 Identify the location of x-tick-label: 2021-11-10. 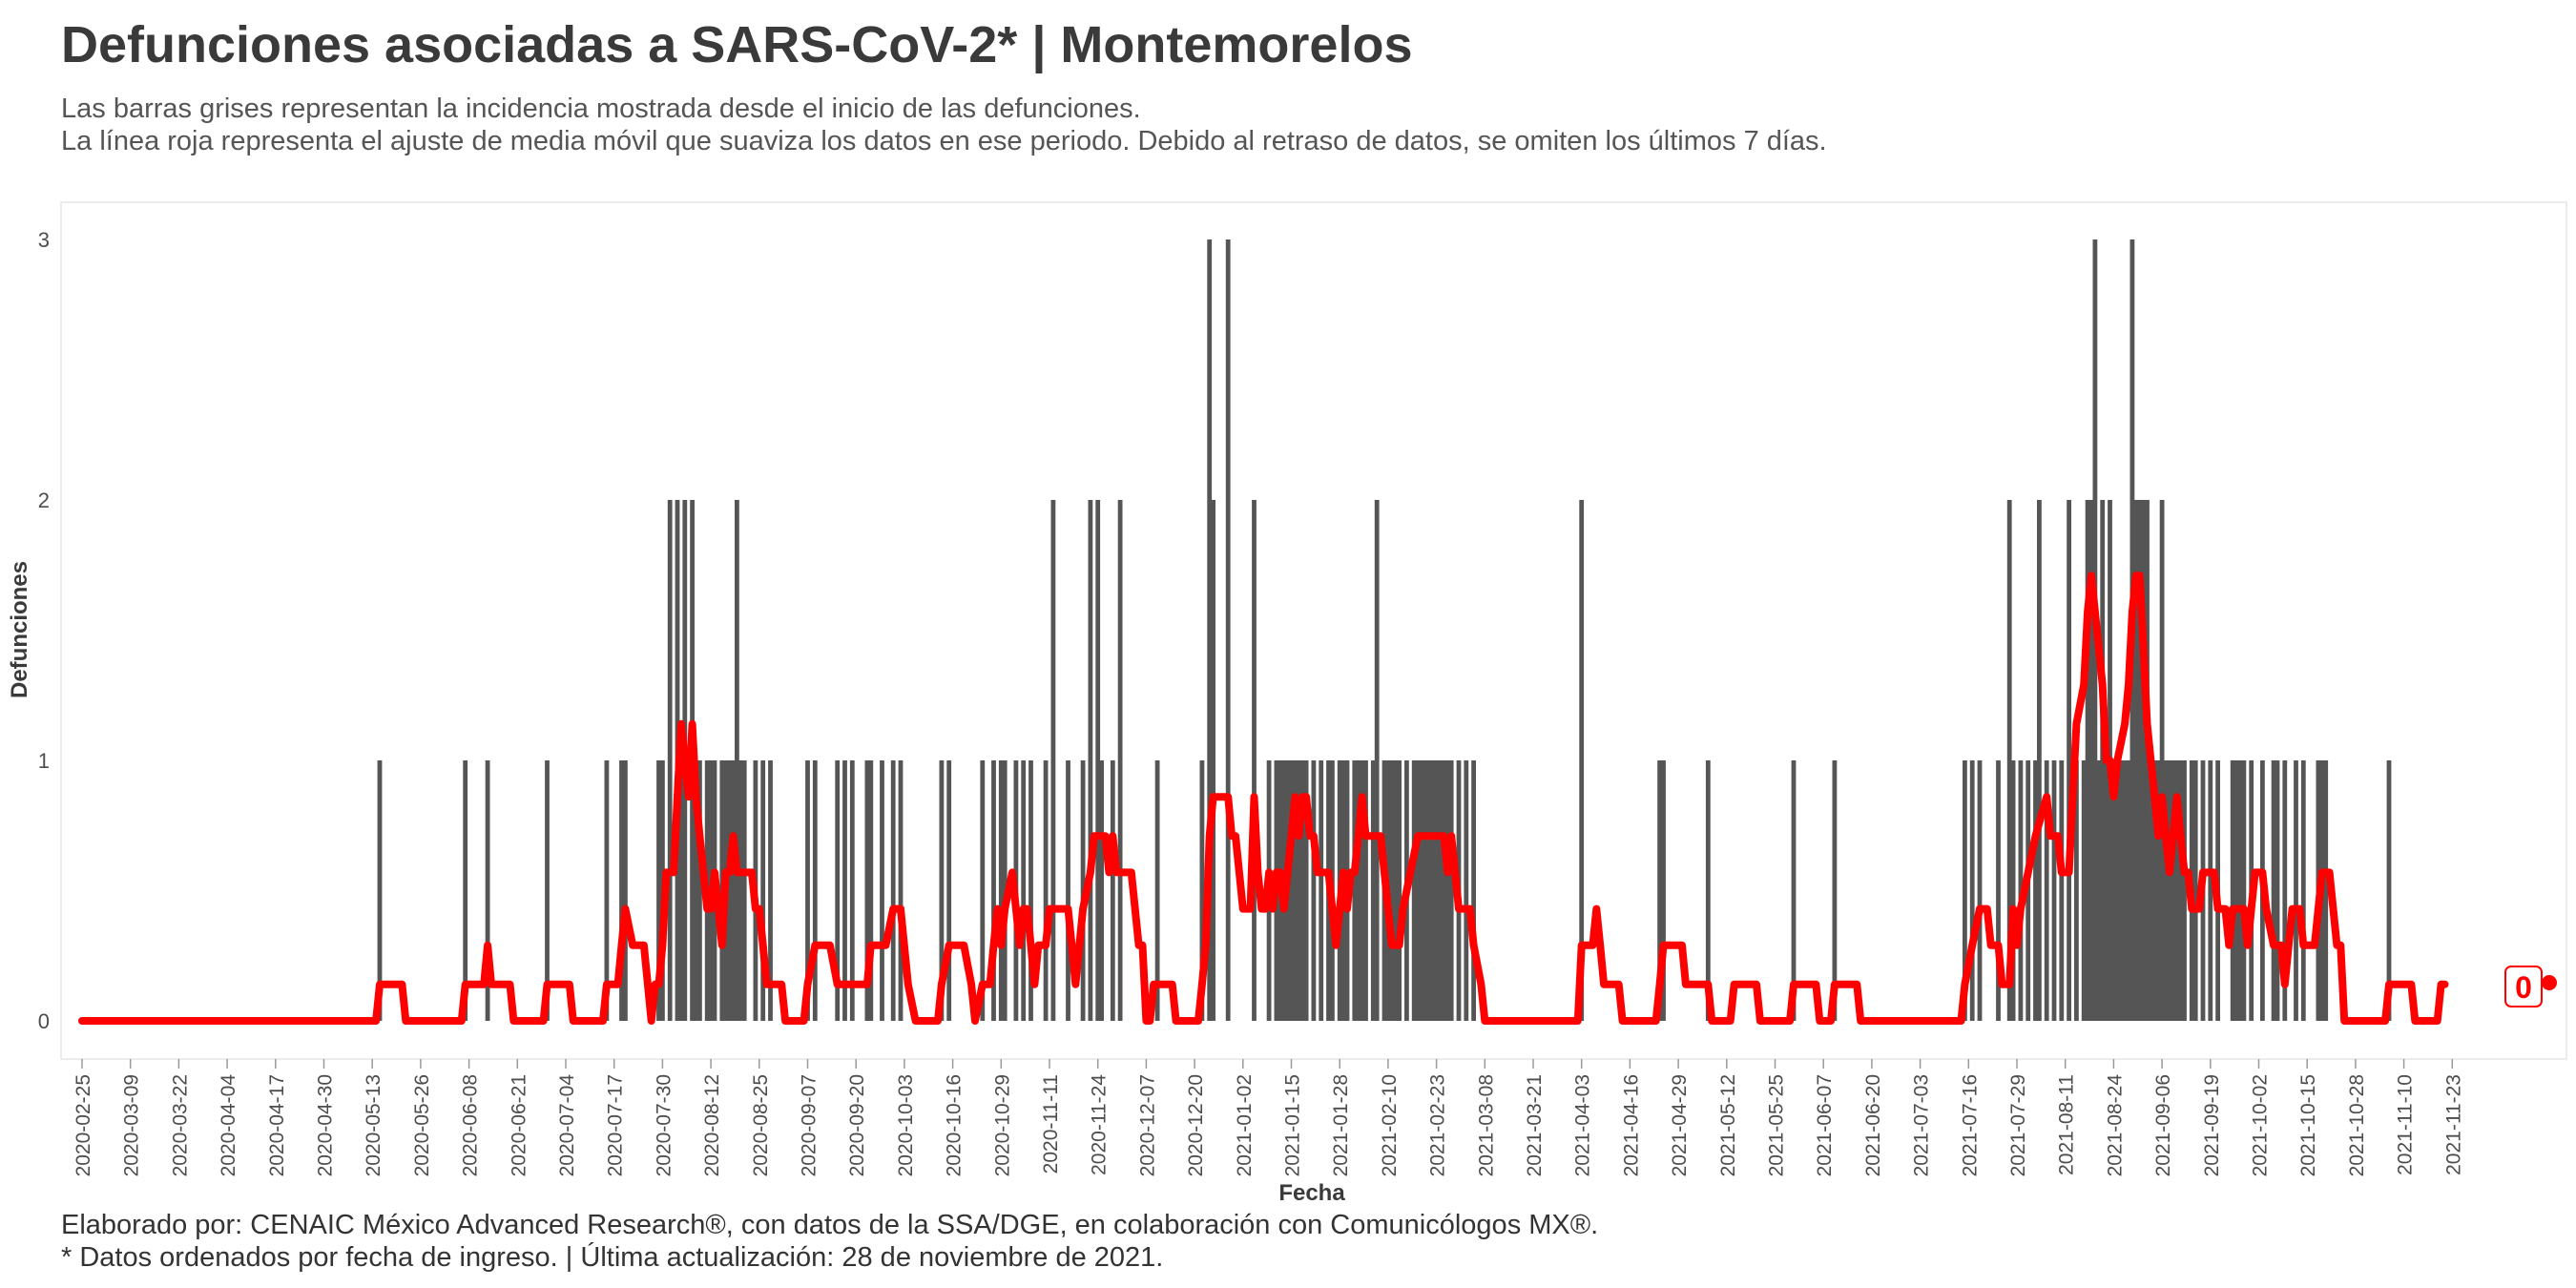
(2406, 1124).